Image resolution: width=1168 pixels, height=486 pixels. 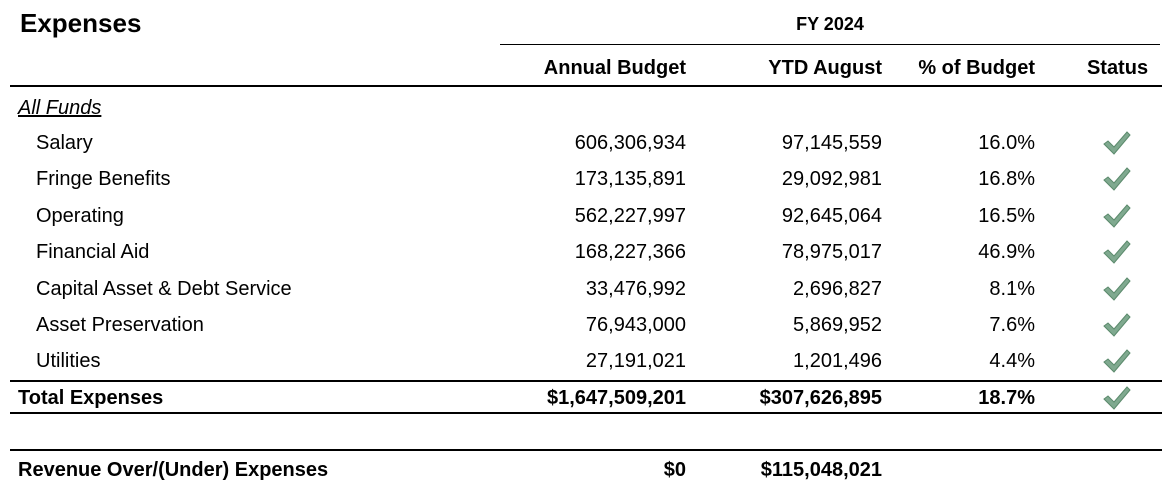 What do you see at coordinates (674, 470) in the screenshot?
I see `revenue-value: $0` at bounding box center [674, 470].